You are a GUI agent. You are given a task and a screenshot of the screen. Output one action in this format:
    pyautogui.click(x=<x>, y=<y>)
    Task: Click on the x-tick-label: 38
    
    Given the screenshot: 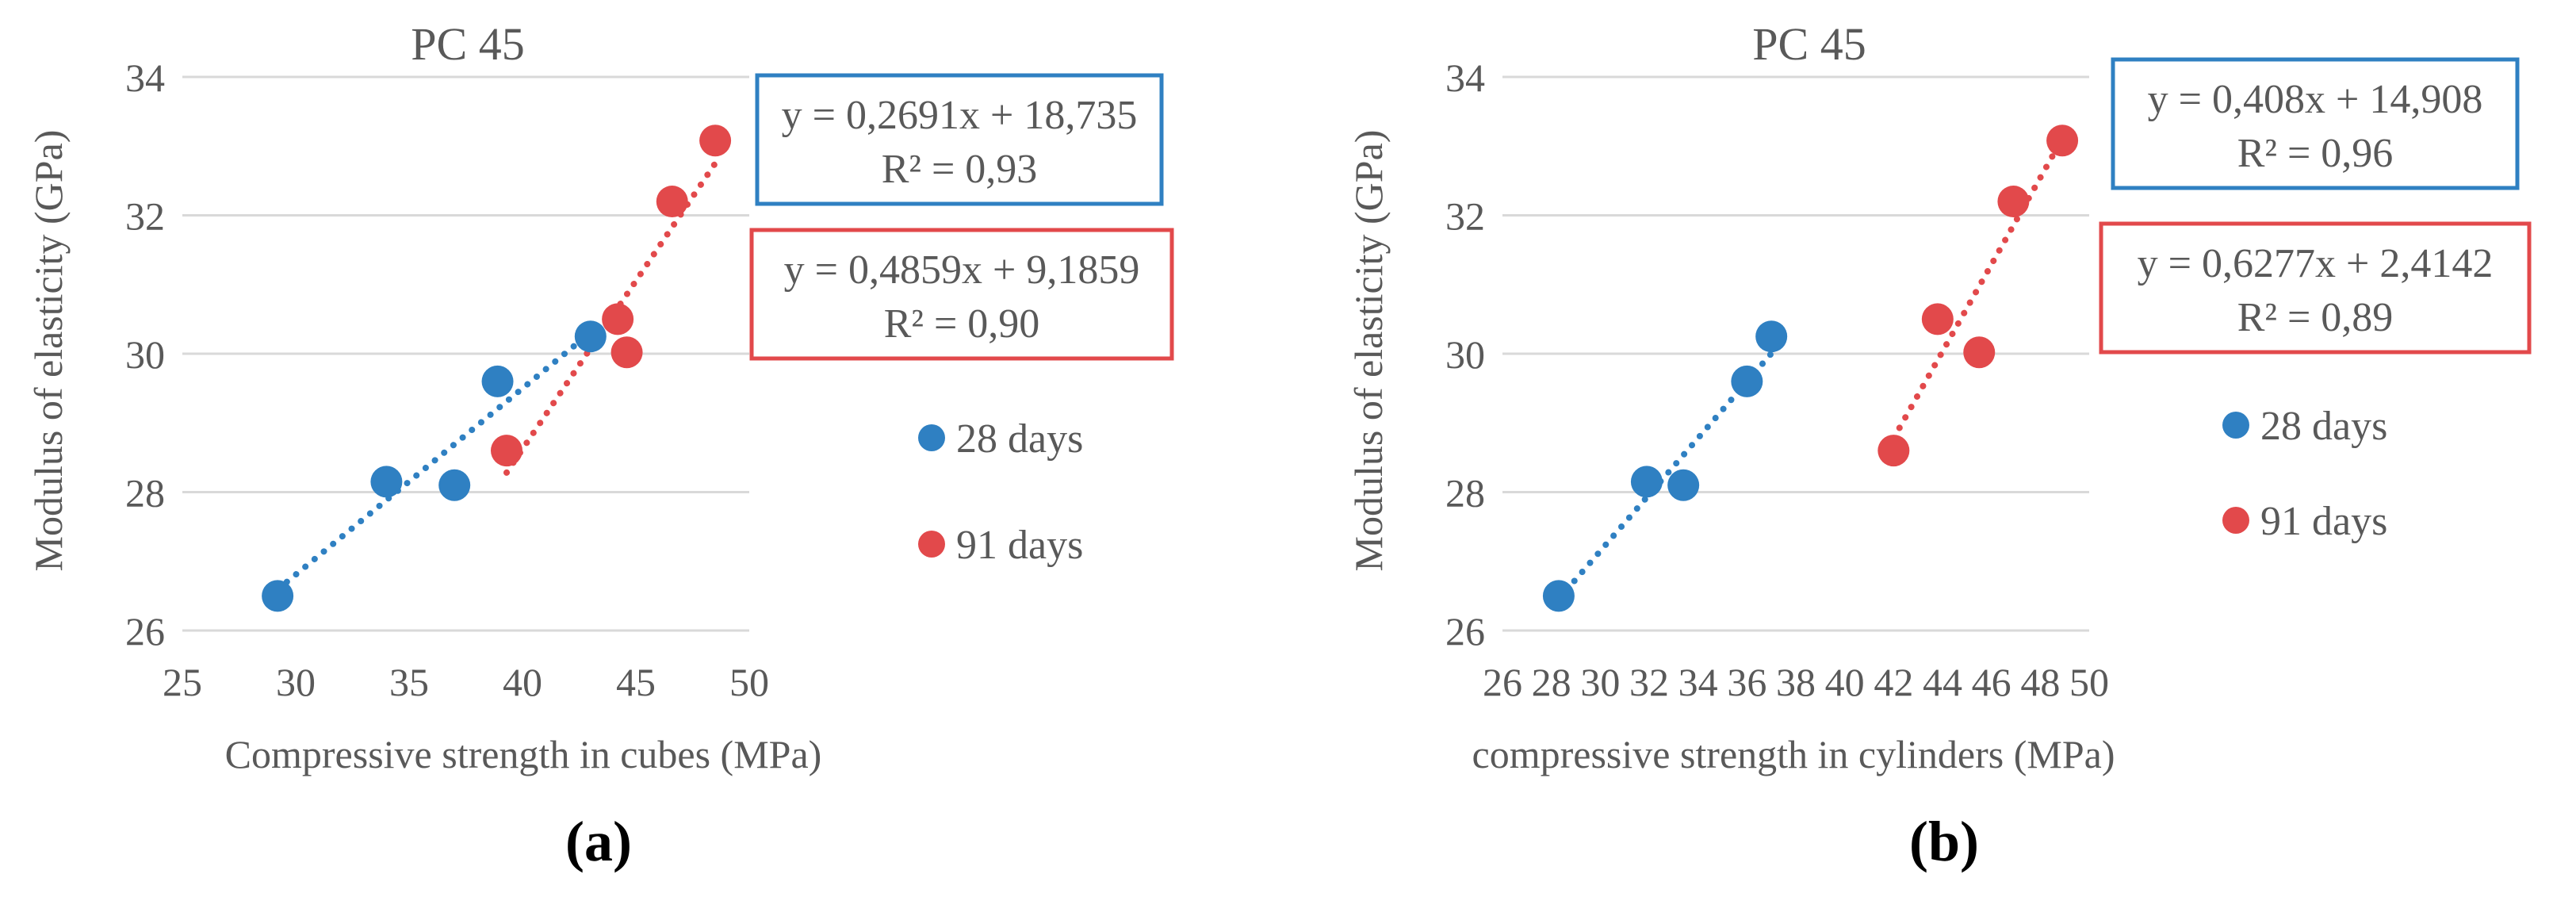 What is the action you would take?
    pyautogui.click(x=1796, y=682)
    